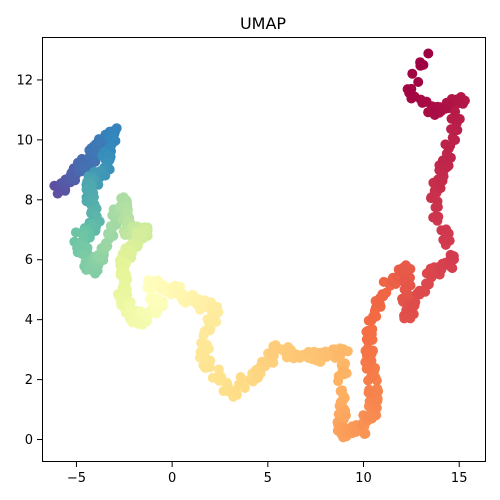 This screenshot has height=500, width=500. I want to click on x-axis: −5 0 5 10 15, so click(267, 474).